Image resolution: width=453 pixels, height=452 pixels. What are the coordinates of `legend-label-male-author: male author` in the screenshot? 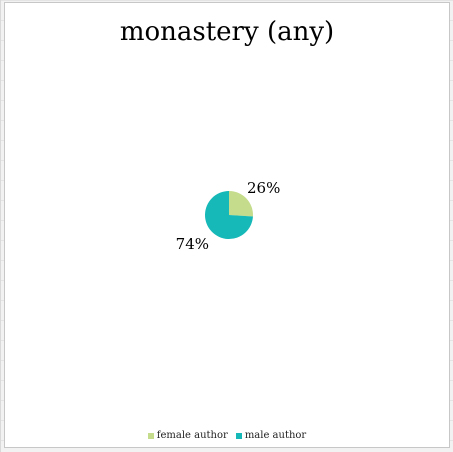 It's located at (275, 435).